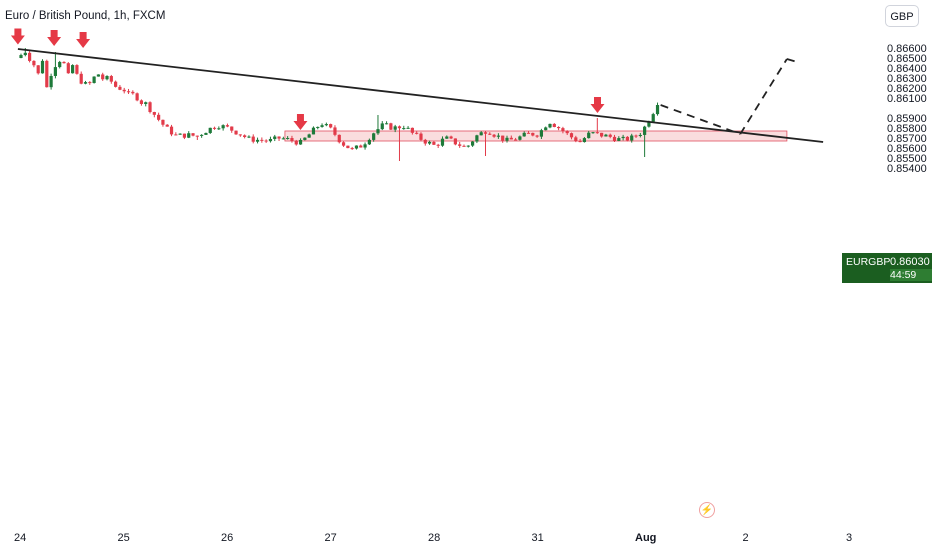  What do you see at coordinates (433, 538) in the screenshot?
I see `time-axis: 24 25 26 27 28 31 Aug 2 3` at bounding box center [433, 538].